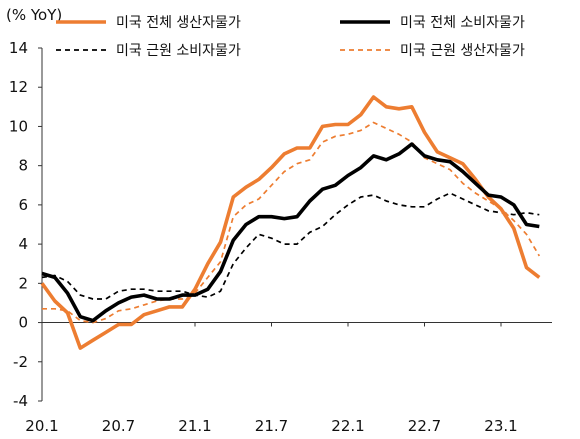 This screenshot has height=439, width=580. Describe the element at coordinates (34, 15) in the screenshot. I see `y-axis-unit-label: (% YoY)` at that location.